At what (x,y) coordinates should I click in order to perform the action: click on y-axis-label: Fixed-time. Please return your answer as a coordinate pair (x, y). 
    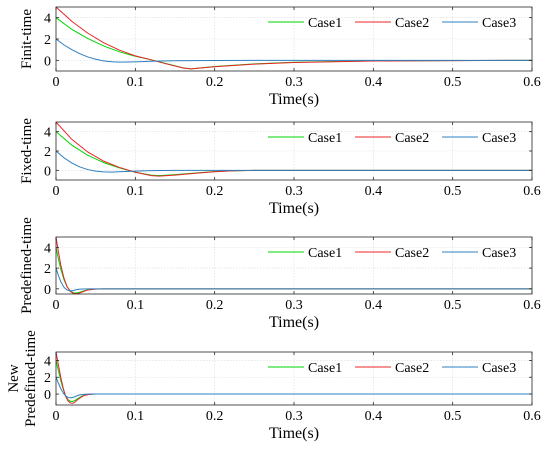
    Looking at the image, I should click on (27, 151).